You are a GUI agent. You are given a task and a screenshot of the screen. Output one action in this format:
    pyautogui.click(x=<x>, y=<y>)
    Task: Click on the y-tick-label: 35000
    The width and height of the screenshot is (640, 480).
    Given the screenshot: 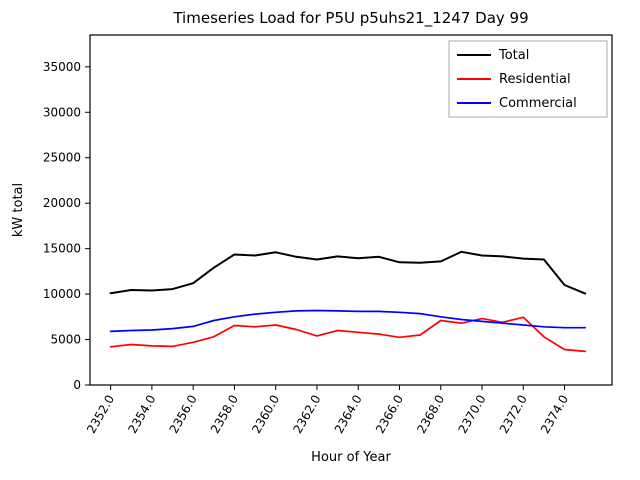 What is the action you would take?
    pyautogui.click(x=62, y=67)
    